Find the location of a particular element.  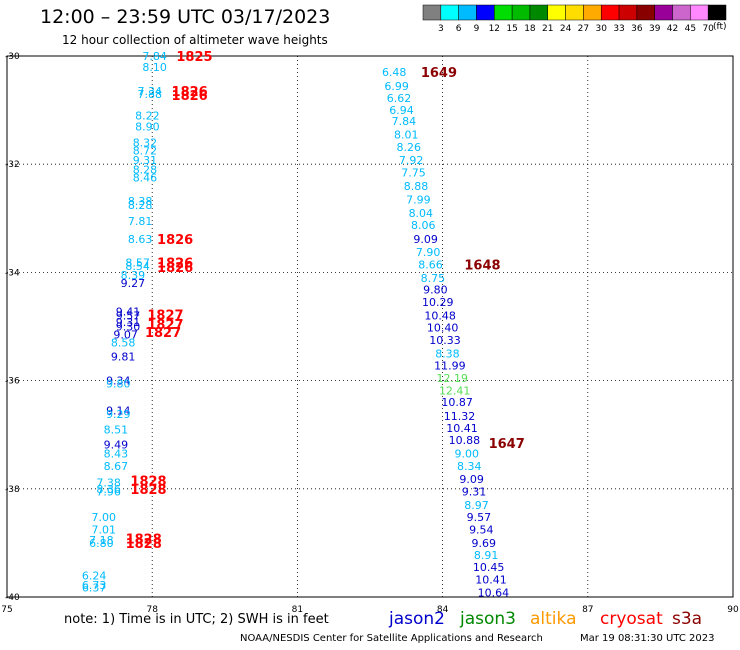

wave-height-label: 8.46 is located at coordinates (145, 178).